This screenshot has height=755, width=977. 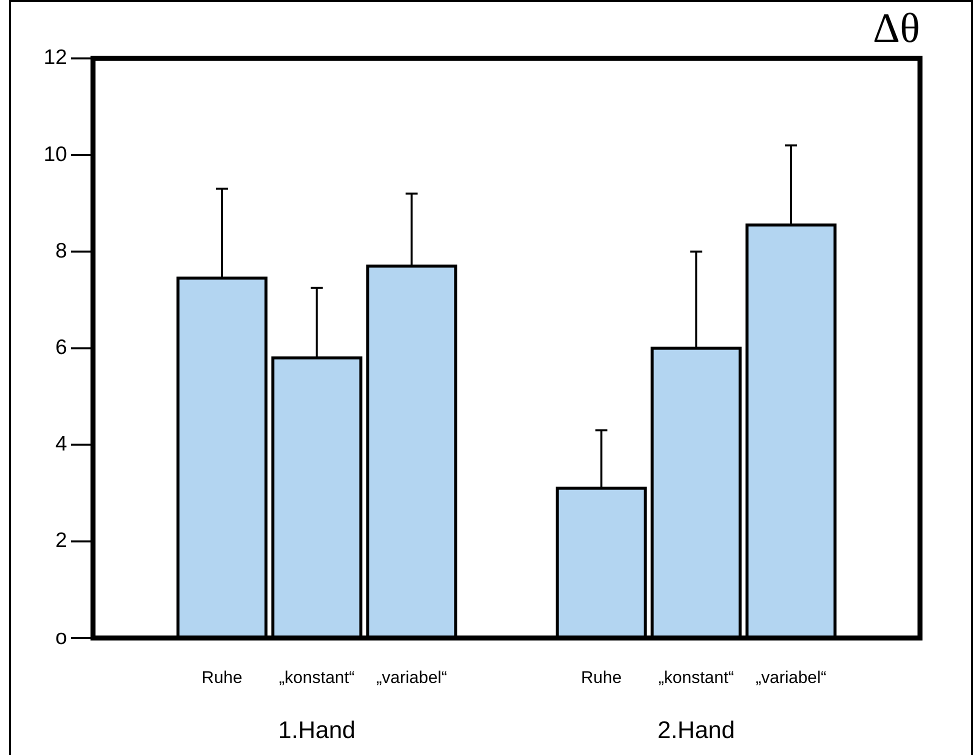 I want to click on text: 2.Hand, so click(x=696, y=730).